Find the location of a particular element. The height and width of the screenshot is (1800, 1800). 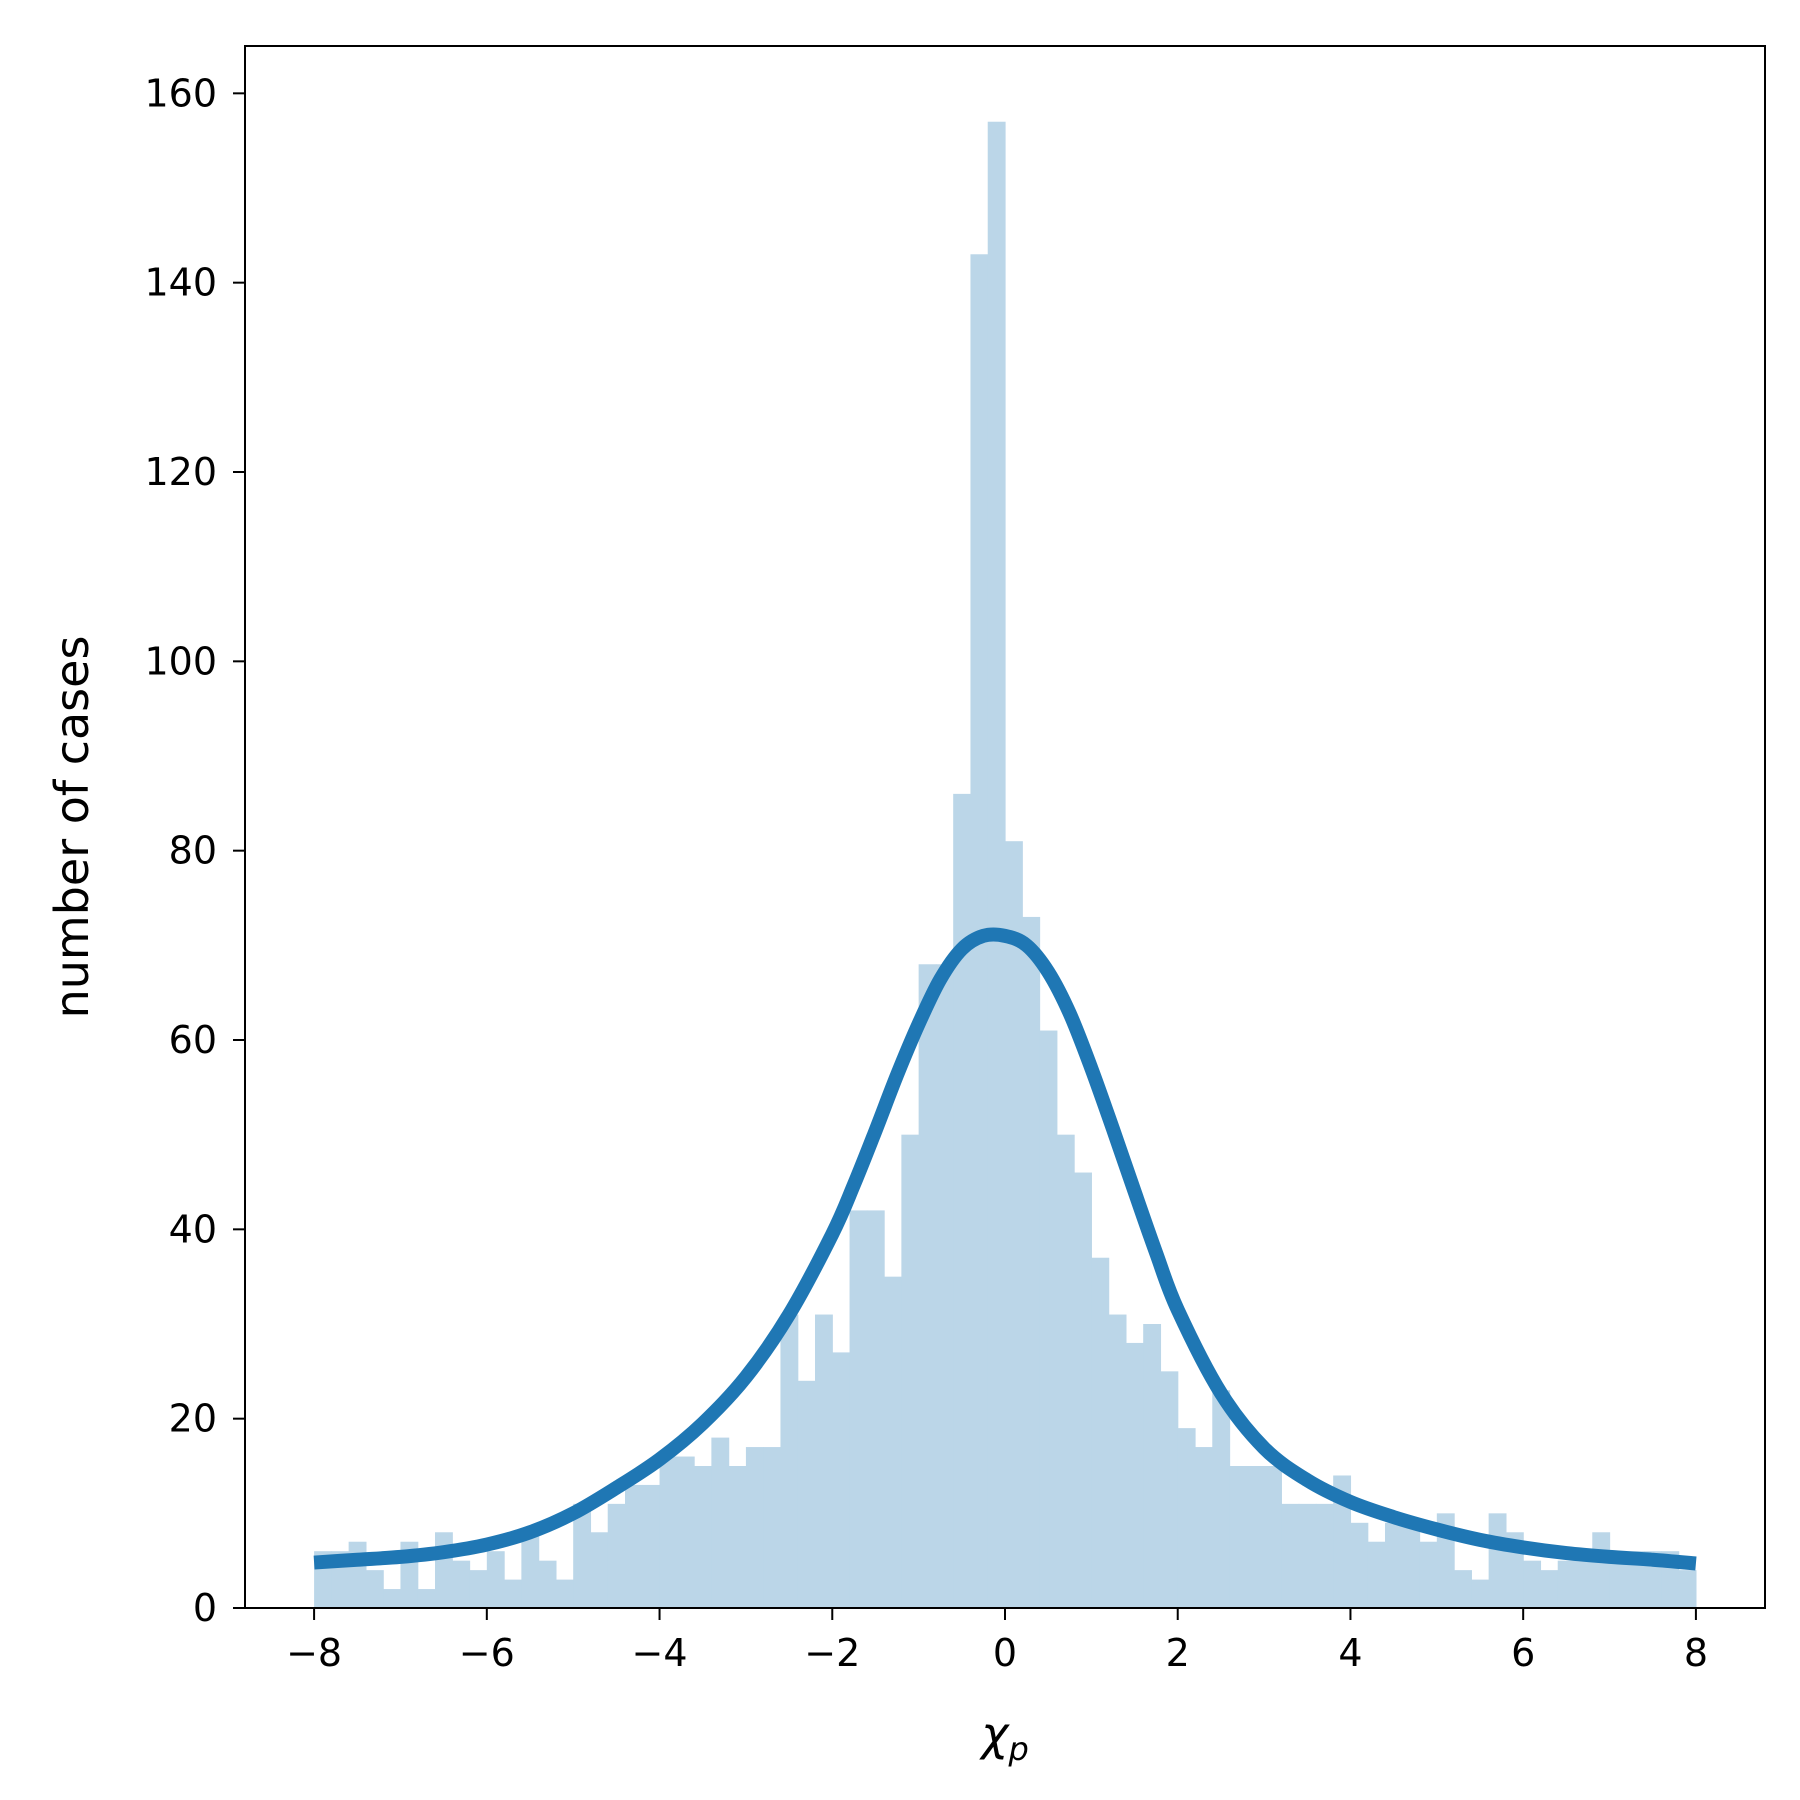

x-tick-label: −6 is located at coordinates (487, 1653).